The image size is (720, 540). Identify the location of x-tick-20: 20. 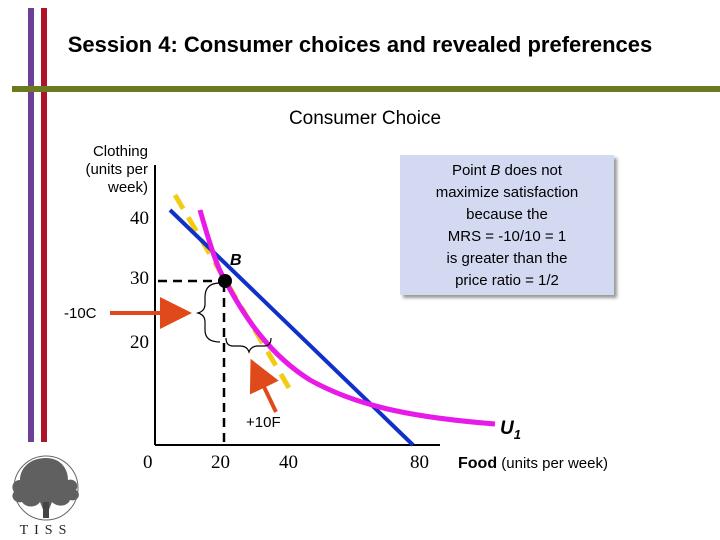
(220, 462).